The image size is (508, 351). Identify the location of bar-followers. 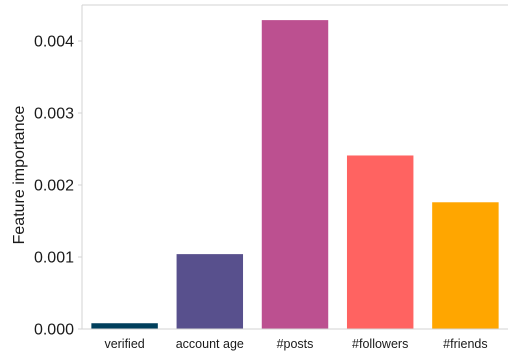
(380, 242).